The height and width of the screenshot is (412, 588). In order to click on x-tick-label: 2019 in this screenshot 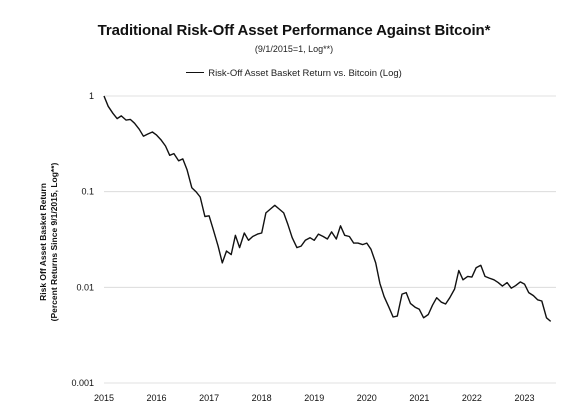, I will do `click(314, 398)`.